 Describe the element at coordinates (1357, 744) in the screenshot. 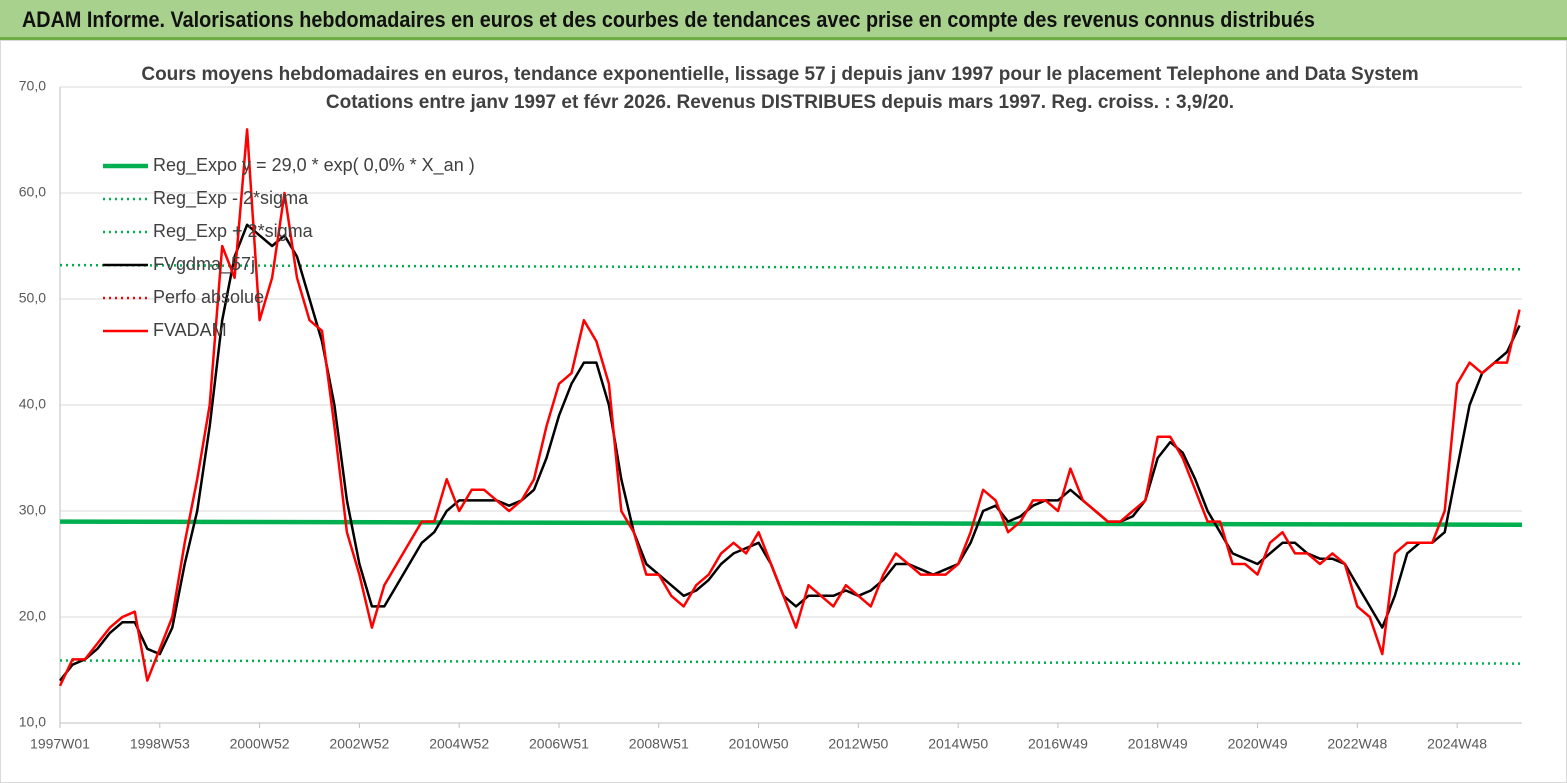

I see `x-tick-label: 2022W48` at that location.